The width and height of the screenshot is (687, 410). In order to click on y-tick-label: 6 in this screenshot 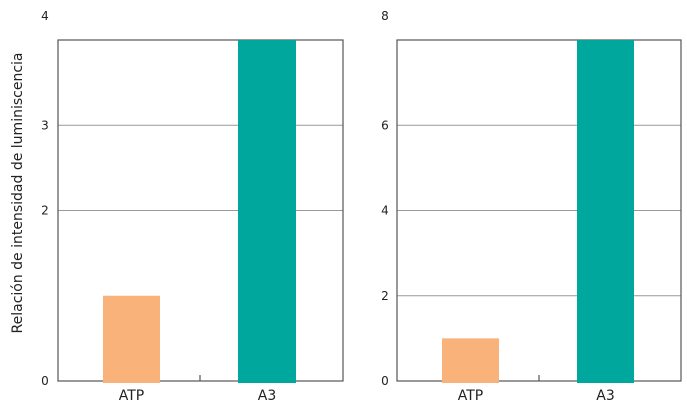, I will do `click(385, 125)`.